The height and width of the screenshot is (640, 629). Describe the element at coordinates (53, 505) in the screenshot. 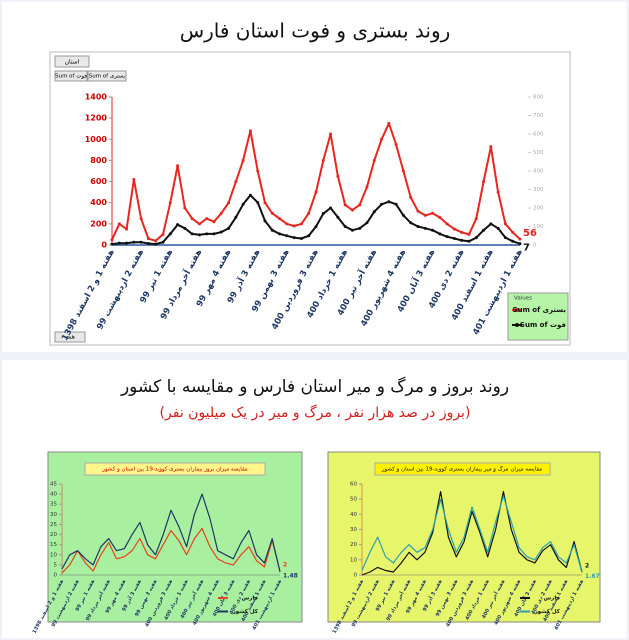

I see `y-tick-label: 35` at that location.